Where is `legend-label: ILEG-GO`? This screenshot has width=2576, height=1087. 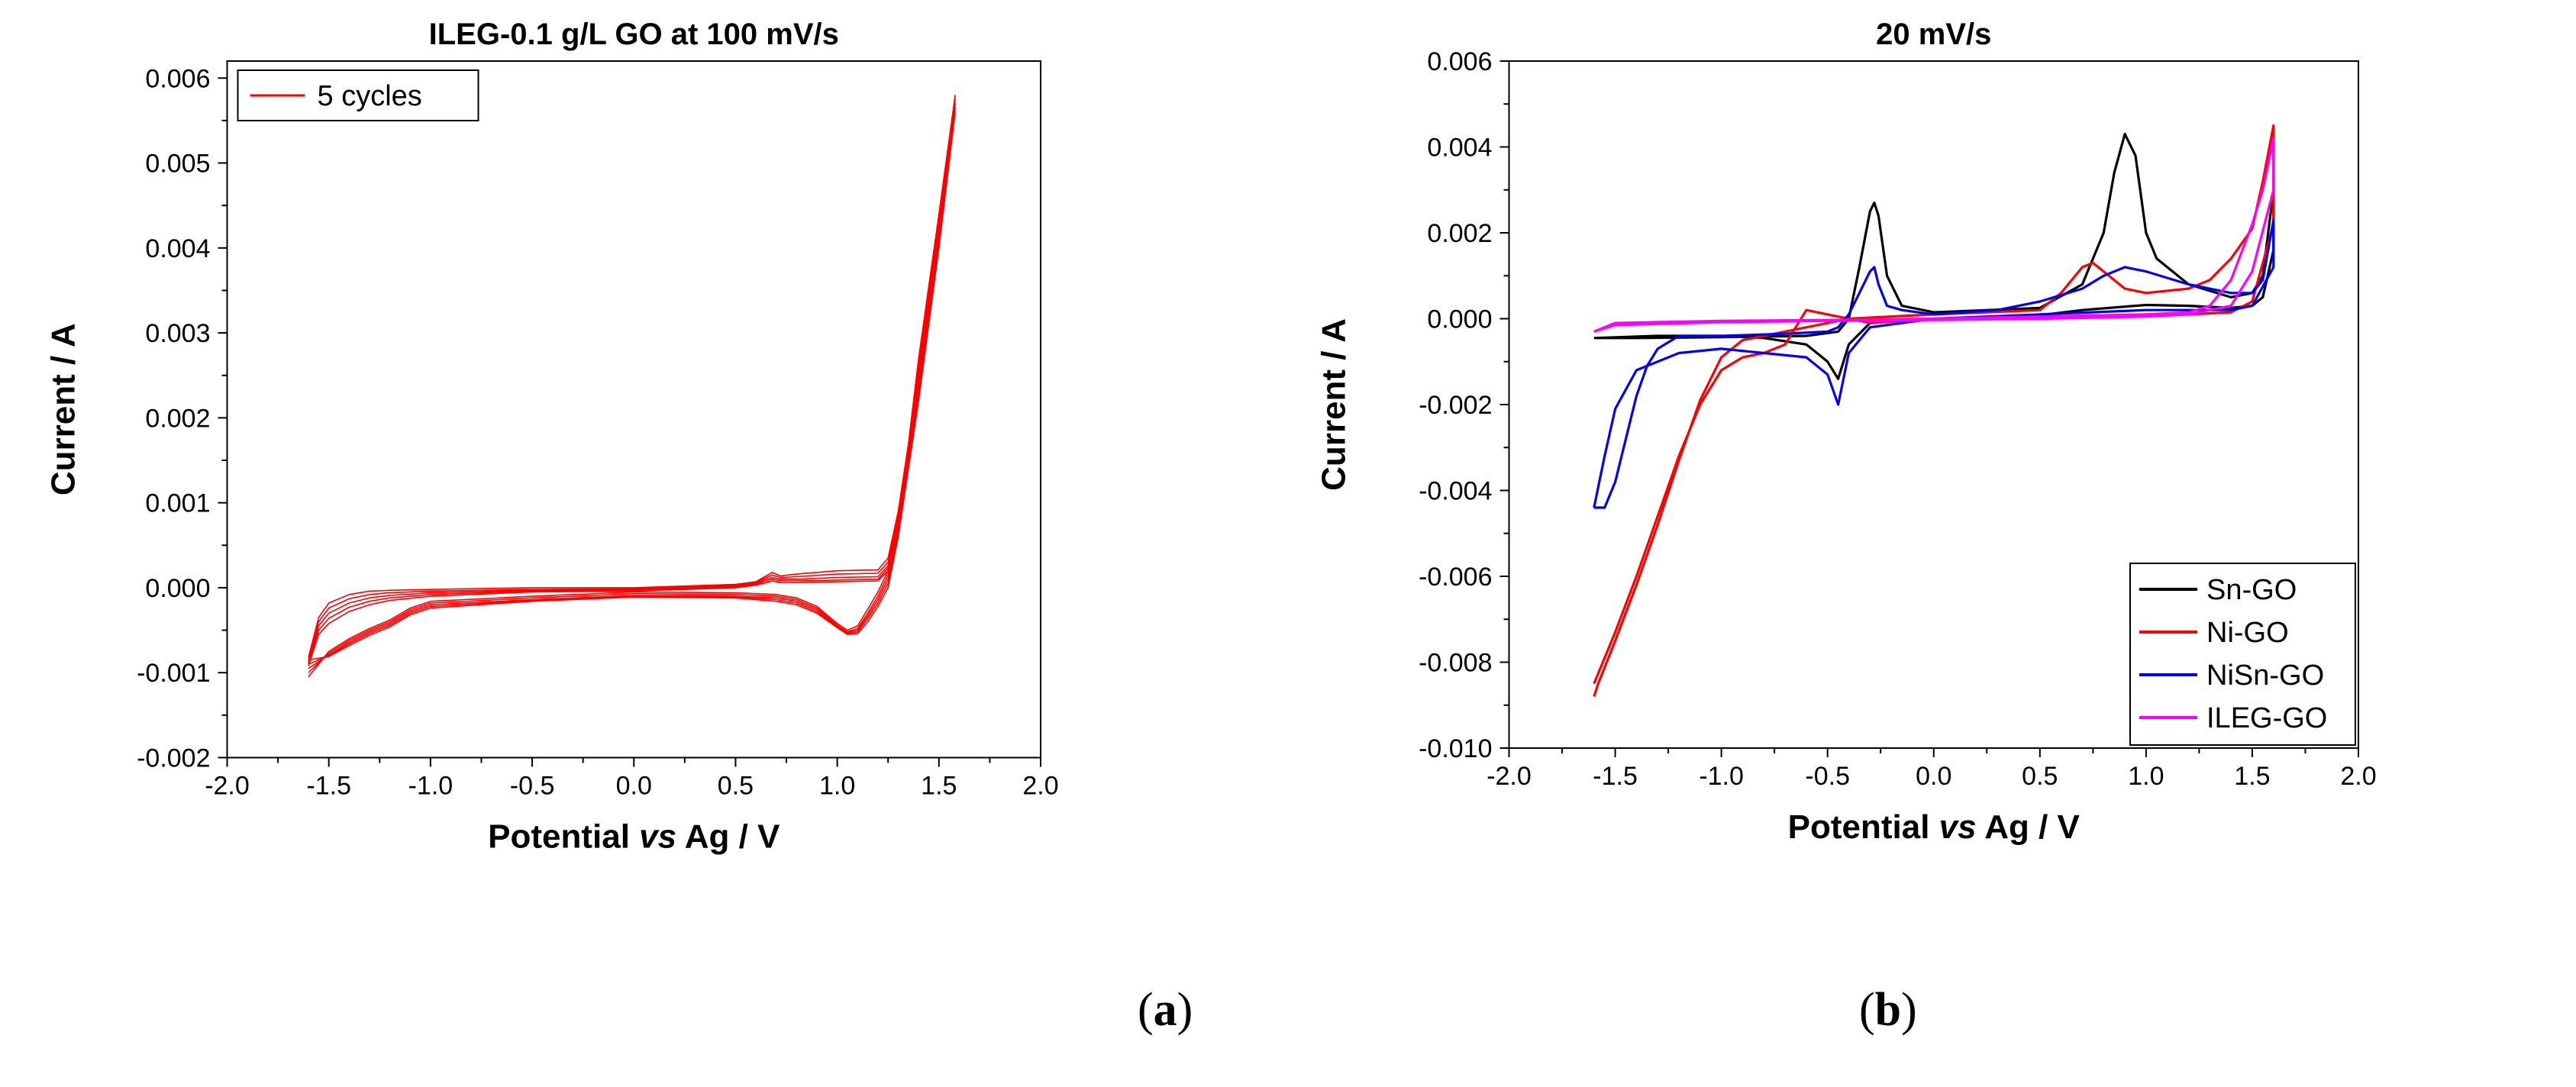
legend-label: ILEG-GO is located at coordinates (2266, 718).